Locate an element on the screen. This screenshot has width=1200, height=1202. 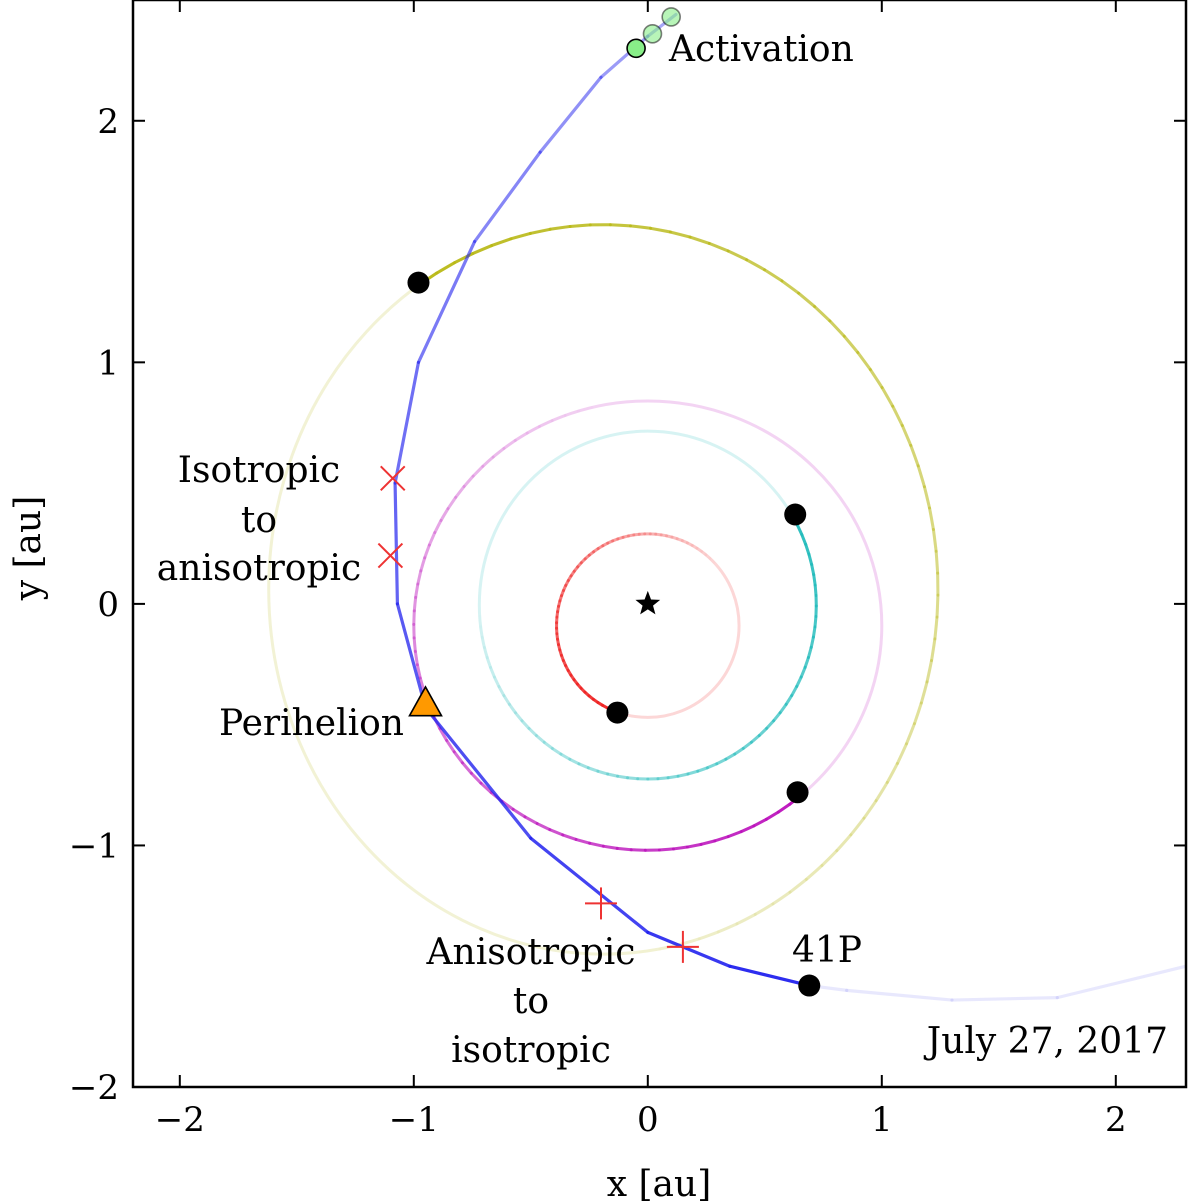
y-tick-label: 2 is located at coordinates (108, 122).